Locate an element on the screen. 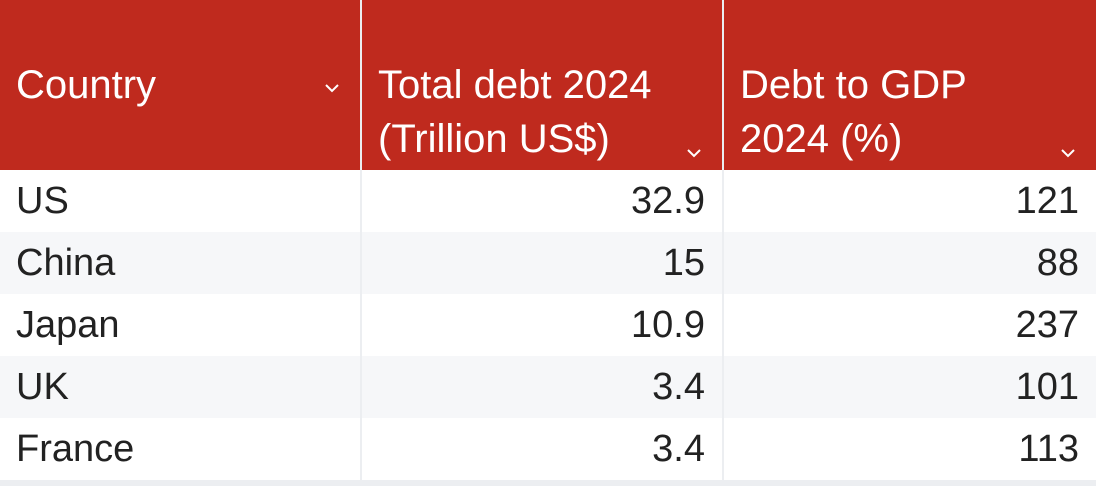 The height and width of the screenshot is (486, 1096). country-cell: Japan is located at coordinates (180, 325).